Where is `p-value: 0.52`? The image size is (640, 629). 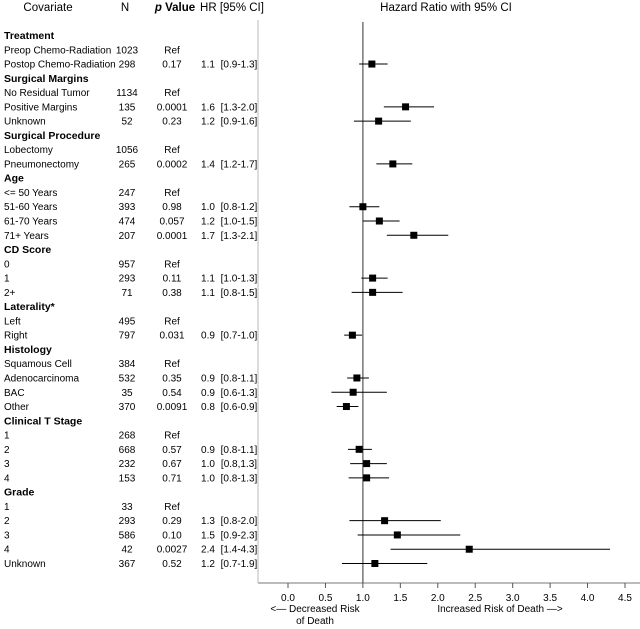 p-value: 0.52 is located at coordinates (172, 564).